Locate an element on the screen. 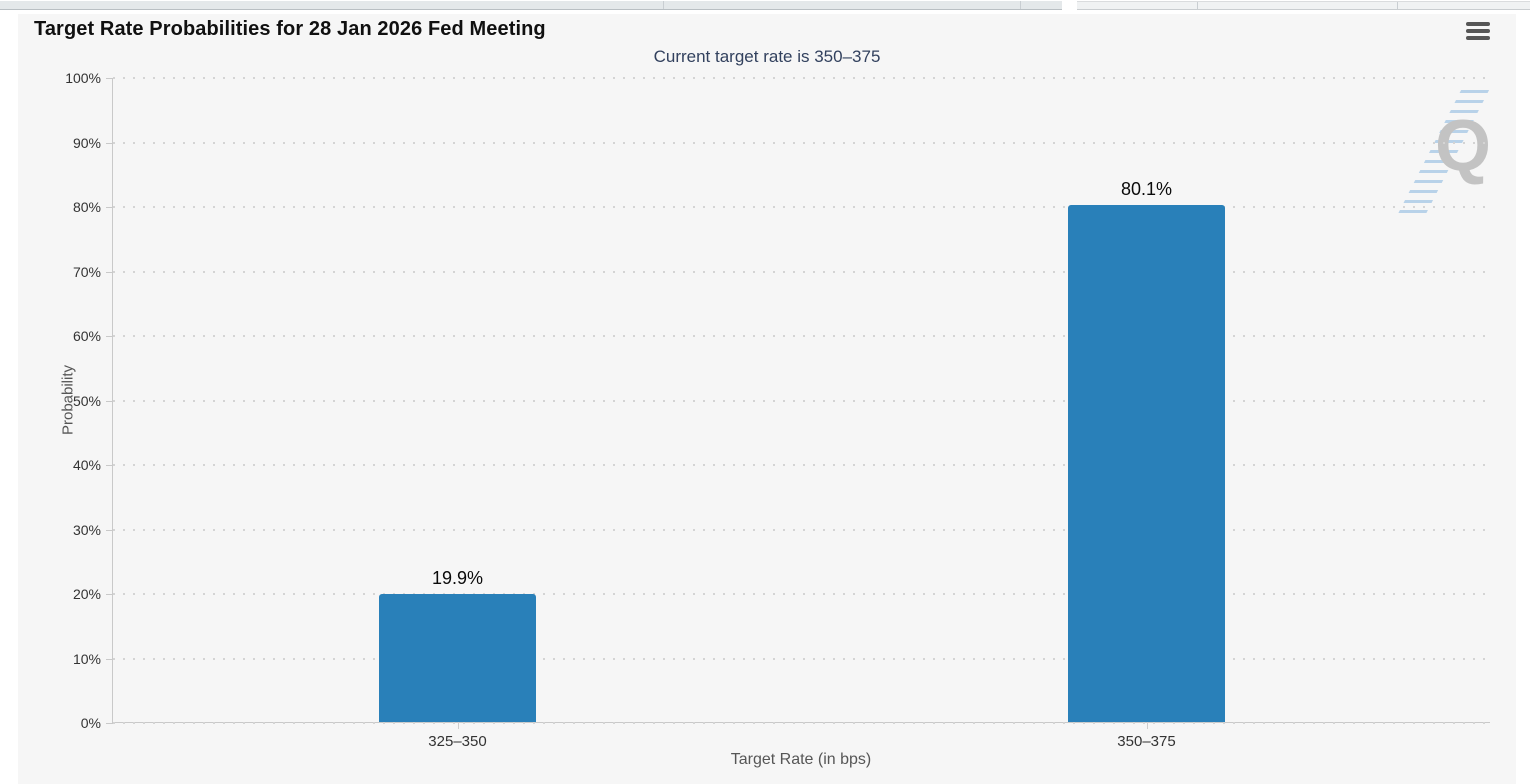 This screenshot has width=1536, height=784. y-axis-tick-label: 20% is located at coordinates (86, 594).